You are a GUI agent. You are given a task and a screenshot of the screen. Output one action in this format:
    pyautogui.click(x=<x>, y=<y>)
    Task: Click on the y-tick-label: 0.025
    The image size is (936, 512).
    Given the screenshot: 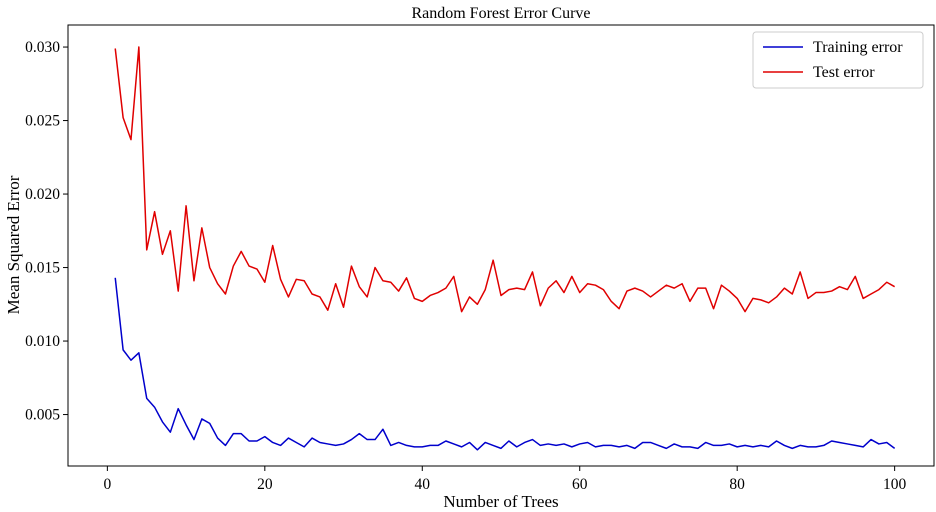 What is the action you would take?
    pyautogui.click(x=42, y=121)
    